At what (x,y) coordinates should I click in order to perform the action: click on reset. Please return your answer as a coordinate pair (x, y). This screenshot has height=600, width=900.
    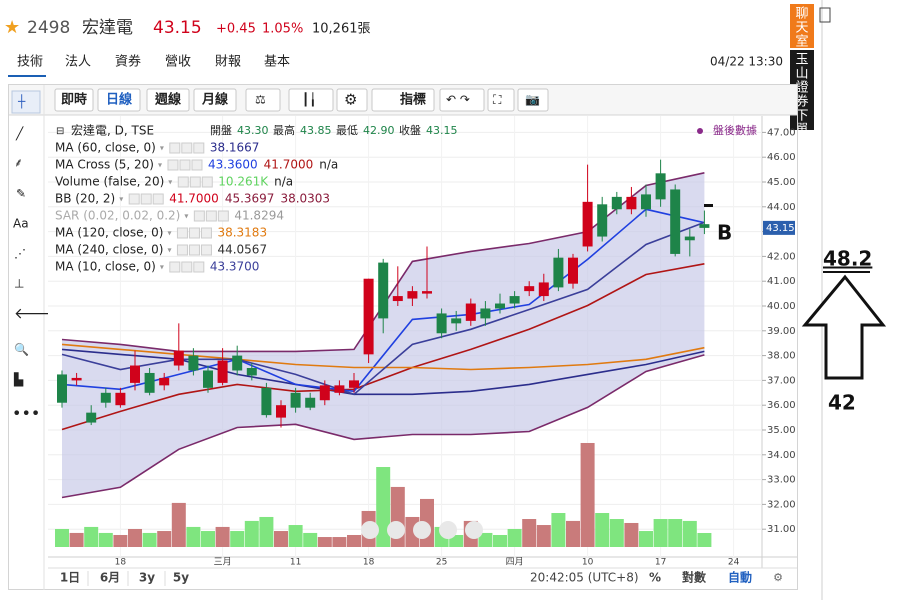
    Looking at the image, I should click on (422, 530).